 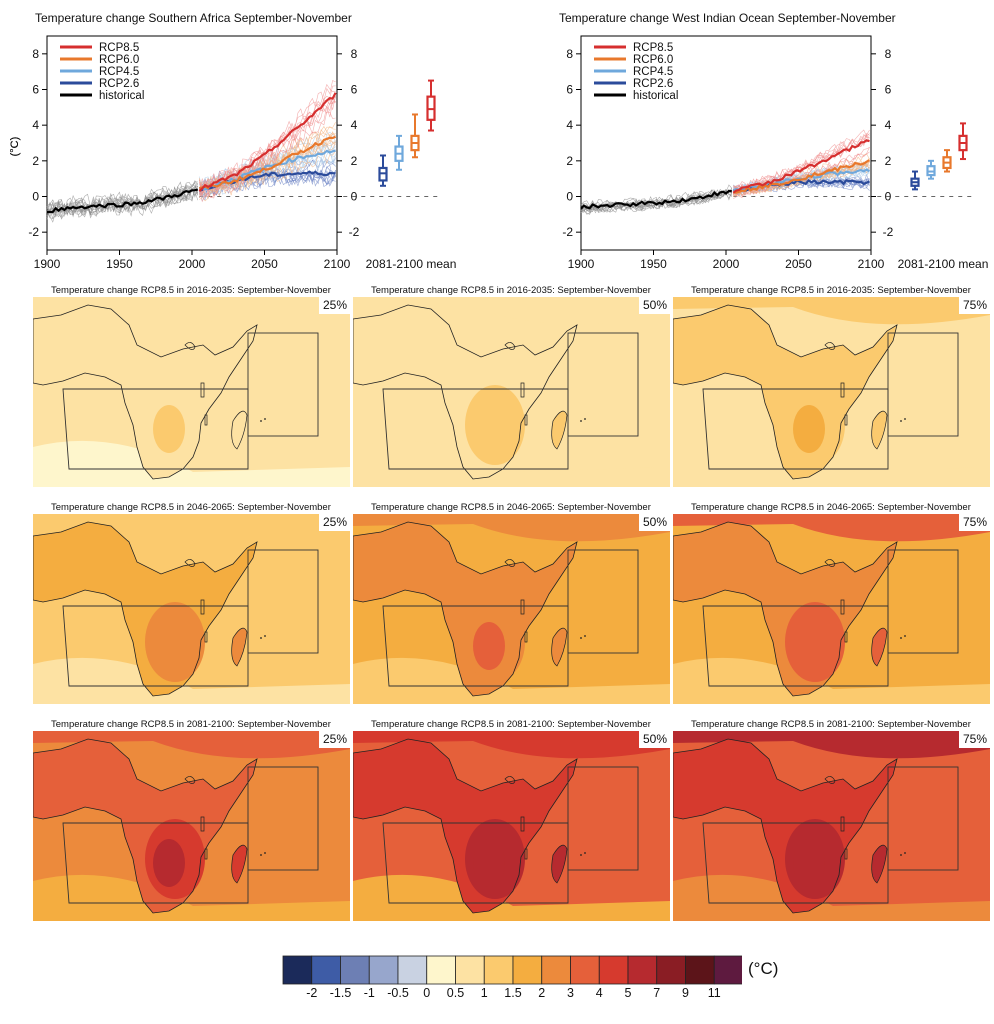 I want to click on colorbar, so click(x=512, y=970).